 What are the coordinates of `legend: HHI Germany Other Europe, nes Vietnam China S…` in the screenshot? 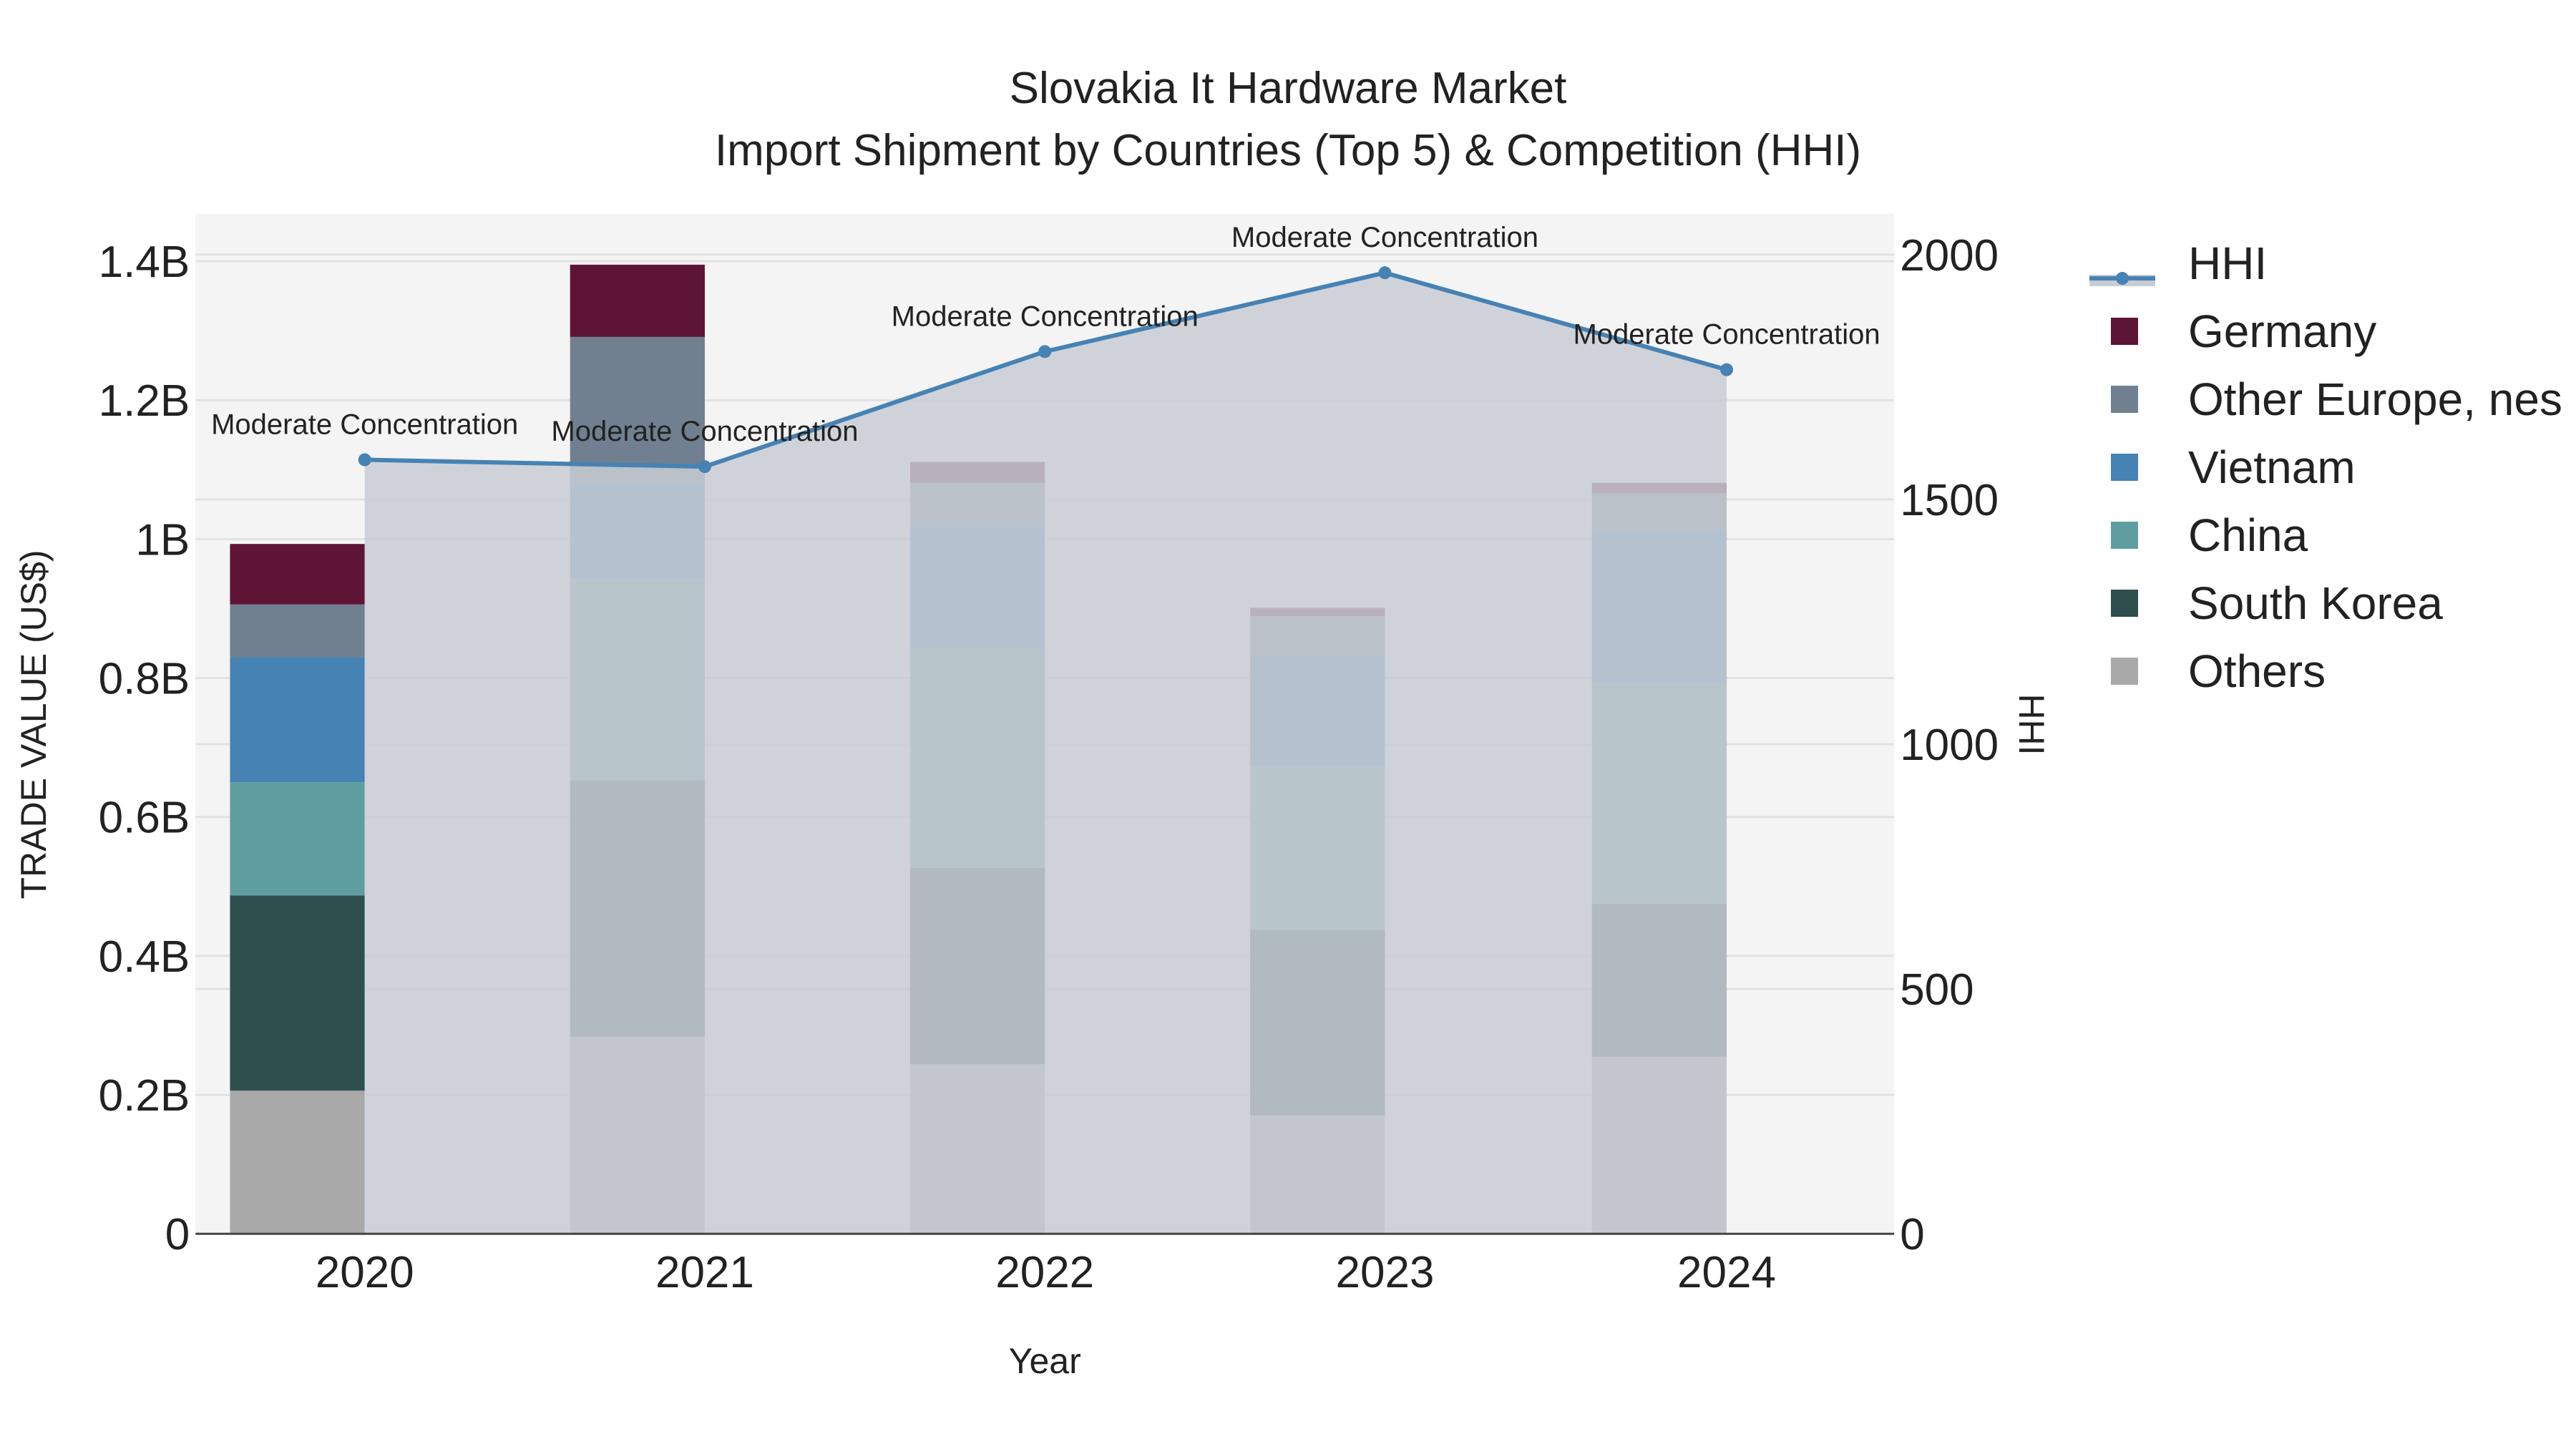 It's located at (2322, 467).